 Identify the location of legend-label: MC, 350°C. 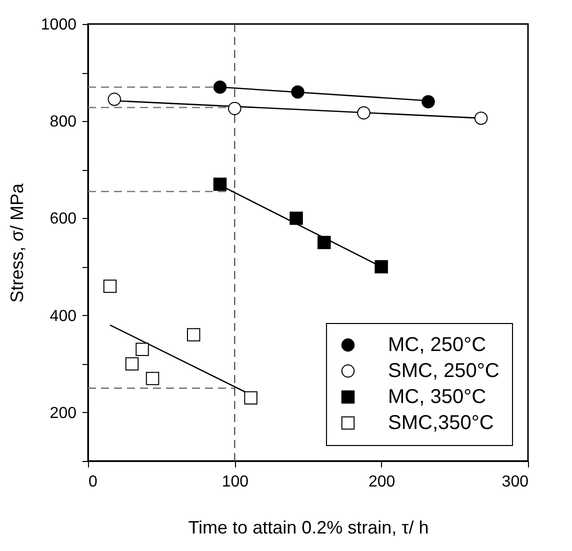
(437, 397).